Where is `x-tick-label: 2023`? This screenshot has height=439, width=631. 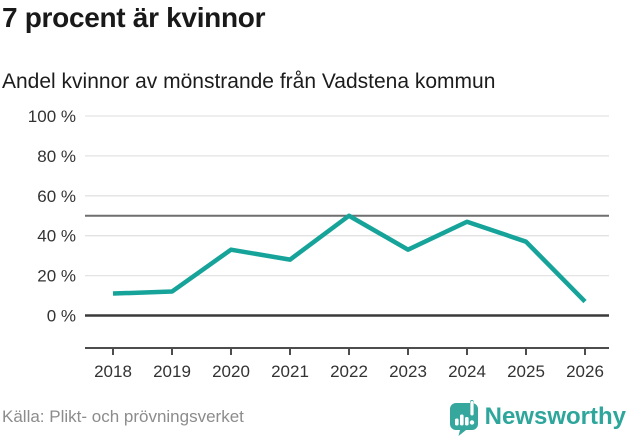 x-tick-label: 2023 is located at coordinates (408, 371).